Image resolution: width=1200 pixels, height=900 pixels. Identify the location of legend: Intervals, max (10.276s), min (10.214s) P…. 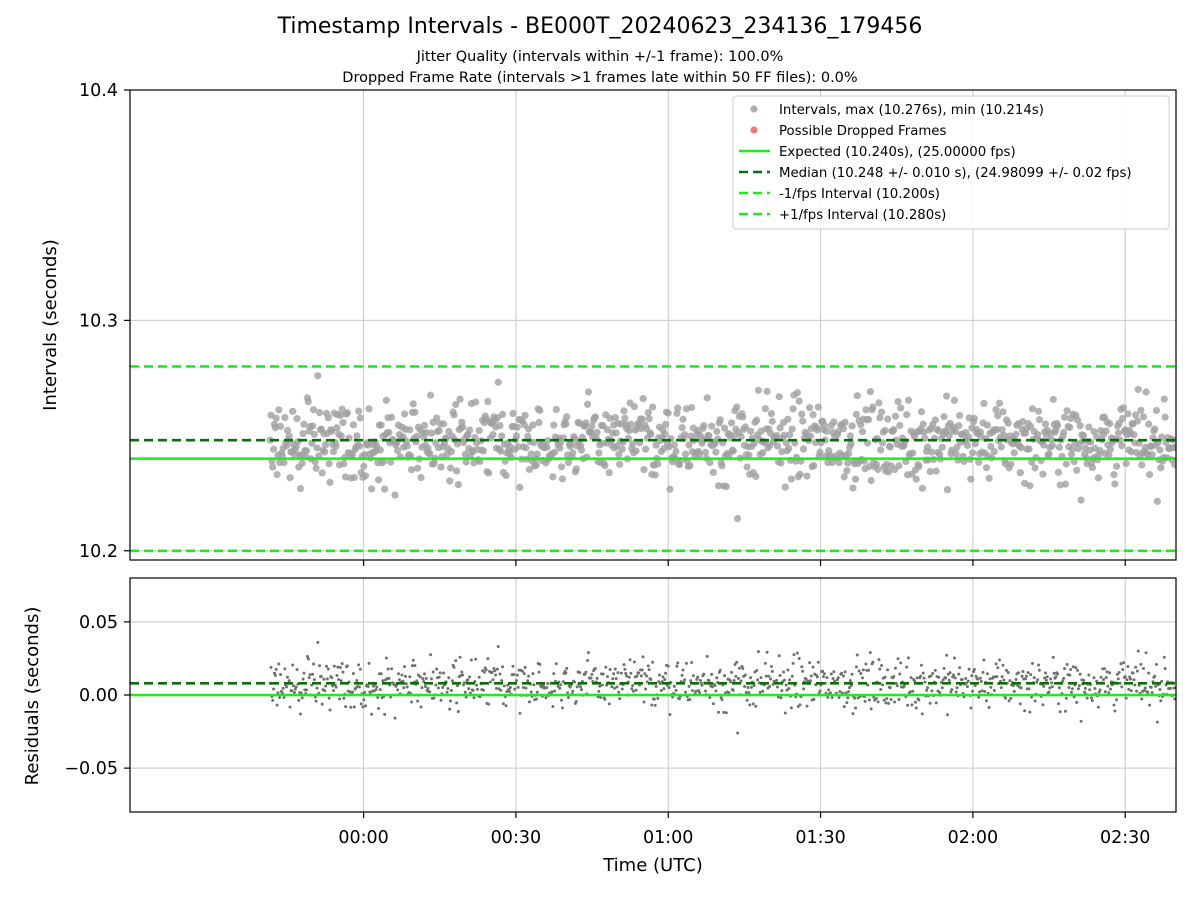
(951, 162).